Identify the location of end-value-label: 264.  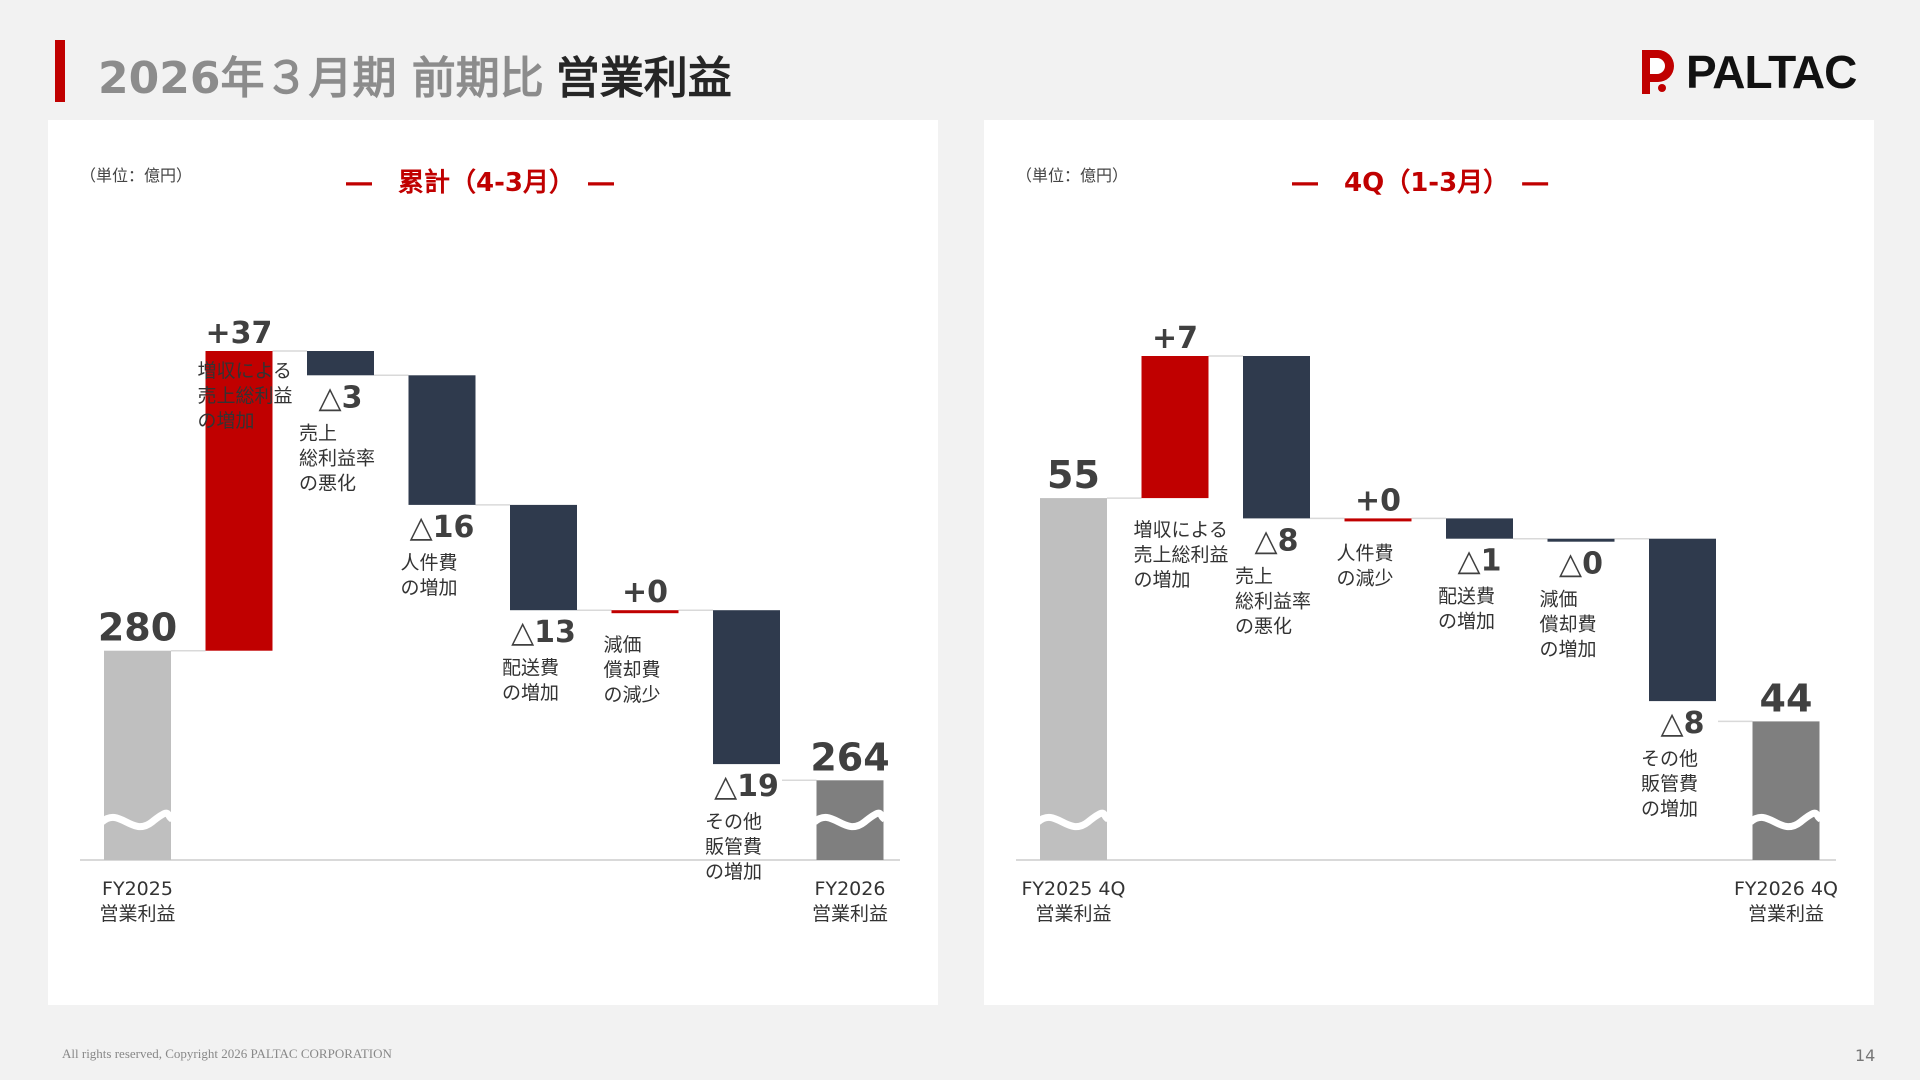
(849, 757).